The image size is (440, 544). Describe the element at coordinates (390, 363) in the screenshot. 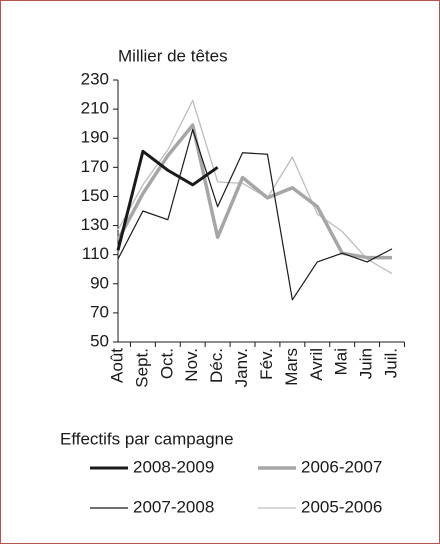

I see `x-tick-label: Juil.` at that location.